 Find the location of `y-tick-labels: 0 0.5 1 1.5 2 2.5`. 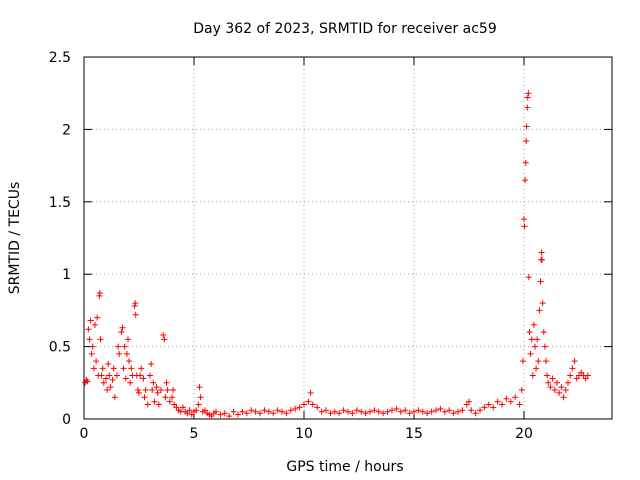

y-tick-labels: 0 0.5 1 1.5 2 2.5 is located at coordinates (60, 239).